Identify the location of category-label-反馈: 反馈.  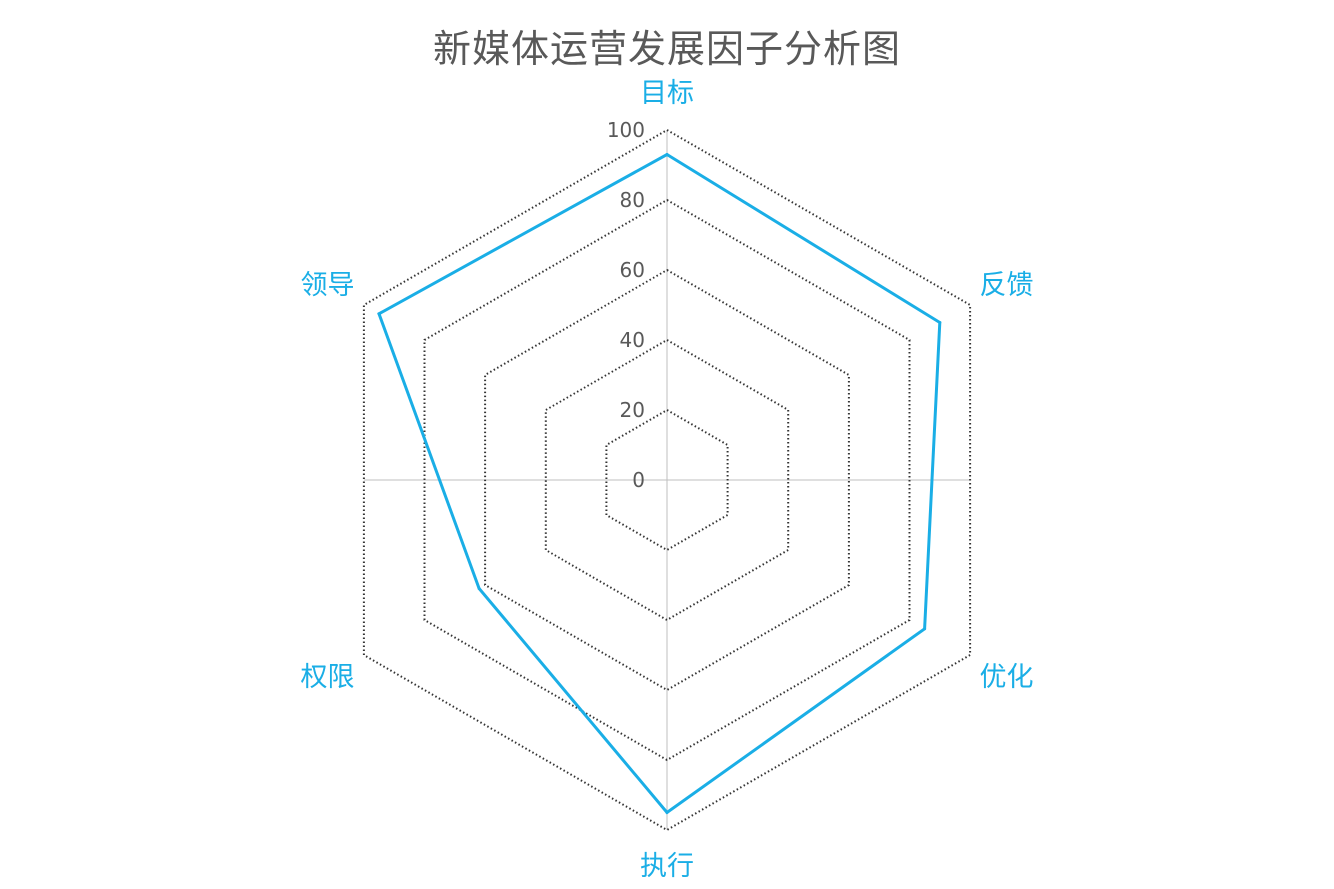
(1007, 285).